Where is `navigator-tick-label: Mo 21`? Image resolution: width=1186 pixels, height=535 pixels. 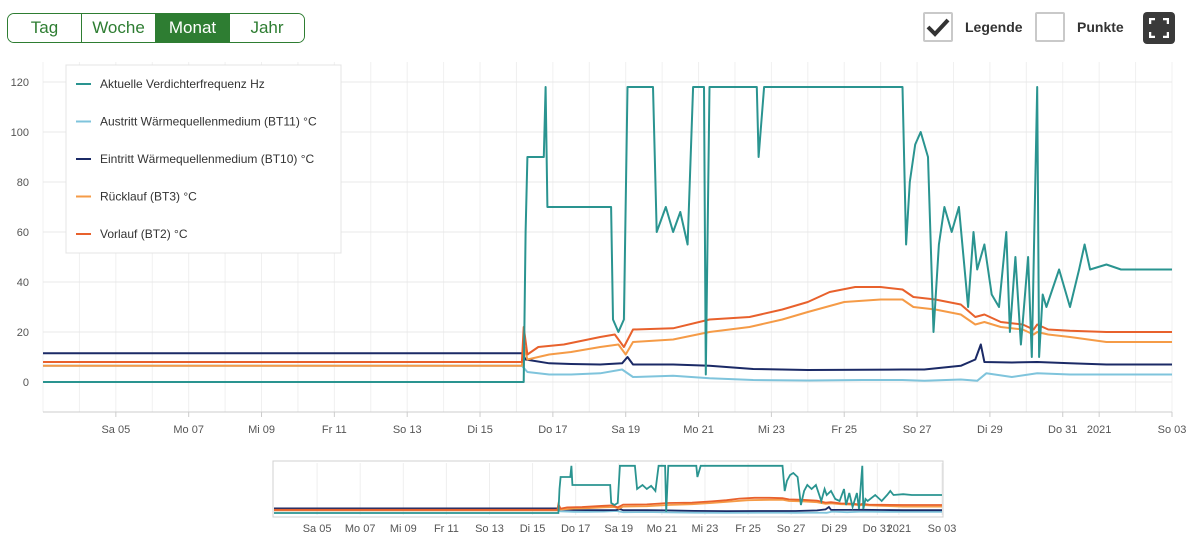 navigator-tick-label: Mo 21 is located at coordinates (662, 529).